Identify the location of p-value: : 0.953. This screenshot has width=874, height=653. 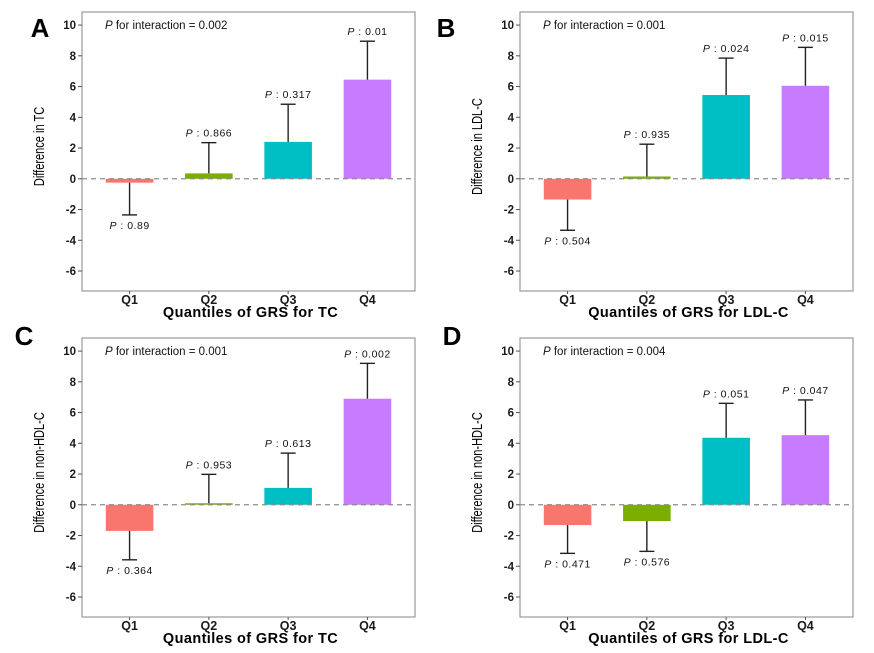
(212, 465).